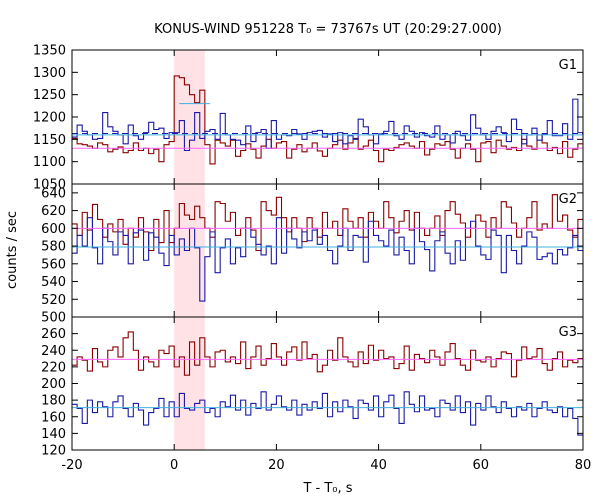 This screenshot has height=500, width=600. Describe the element at coordinates (568, 65) in the screenshot. I see `panel-label-g1: G1` at that location.